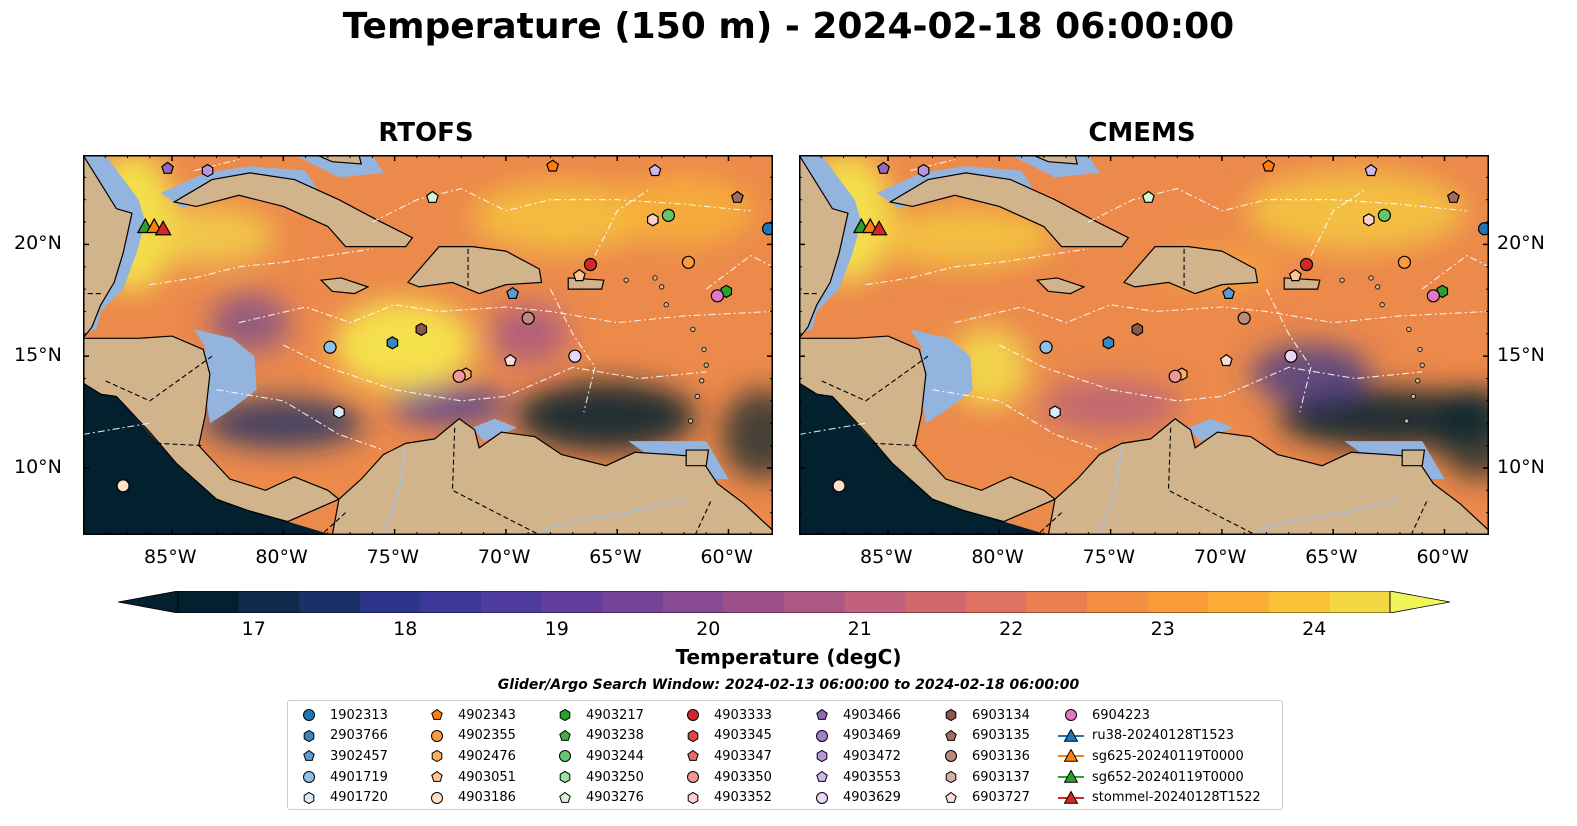  I want to click on lat-tick-label-left: 10°N, so click(38, 466).